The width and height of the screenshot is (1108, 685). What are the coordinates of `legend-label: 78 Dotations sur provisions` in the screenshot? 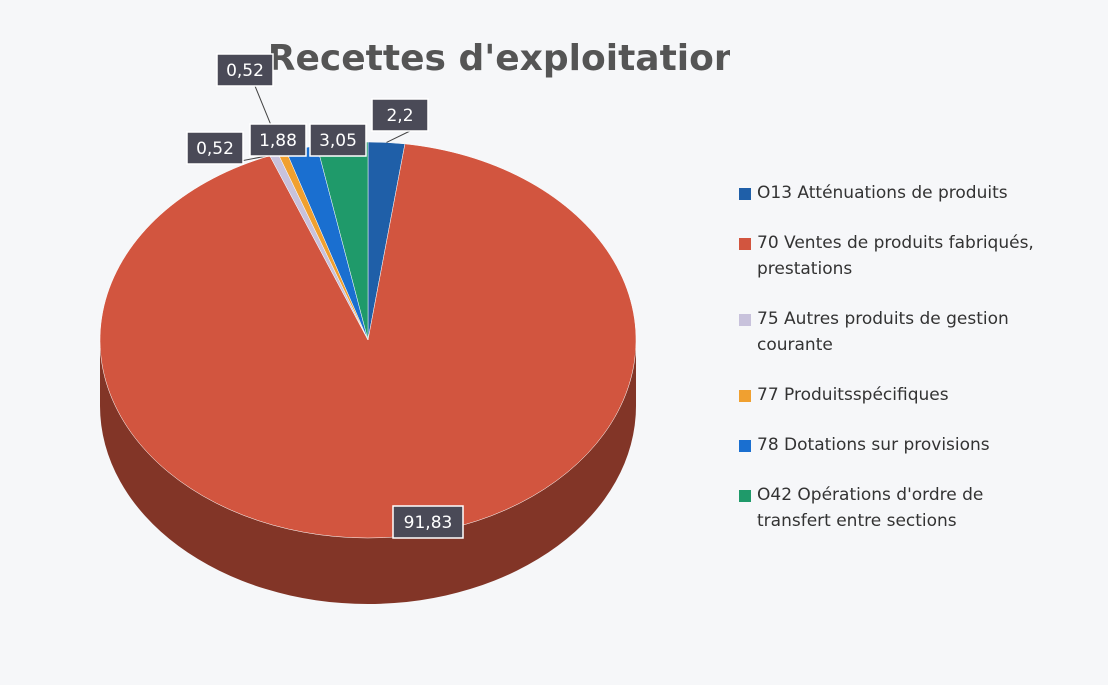 It's located at (873, 445).